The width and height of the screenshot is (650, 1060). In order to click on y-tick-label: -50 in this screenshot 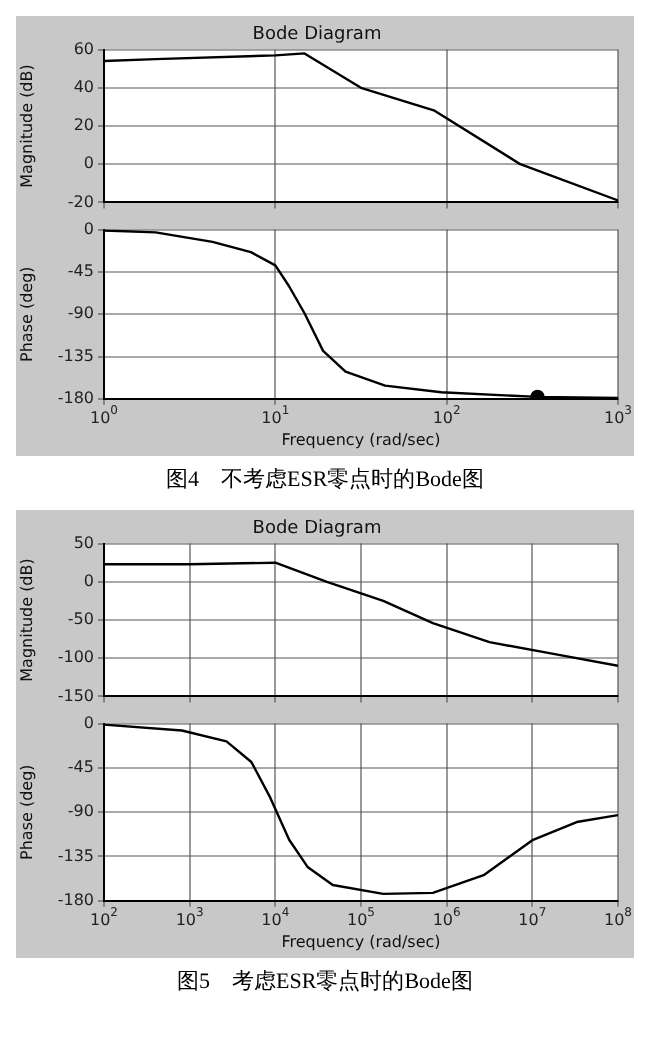, I will do `click(80, 619)`.